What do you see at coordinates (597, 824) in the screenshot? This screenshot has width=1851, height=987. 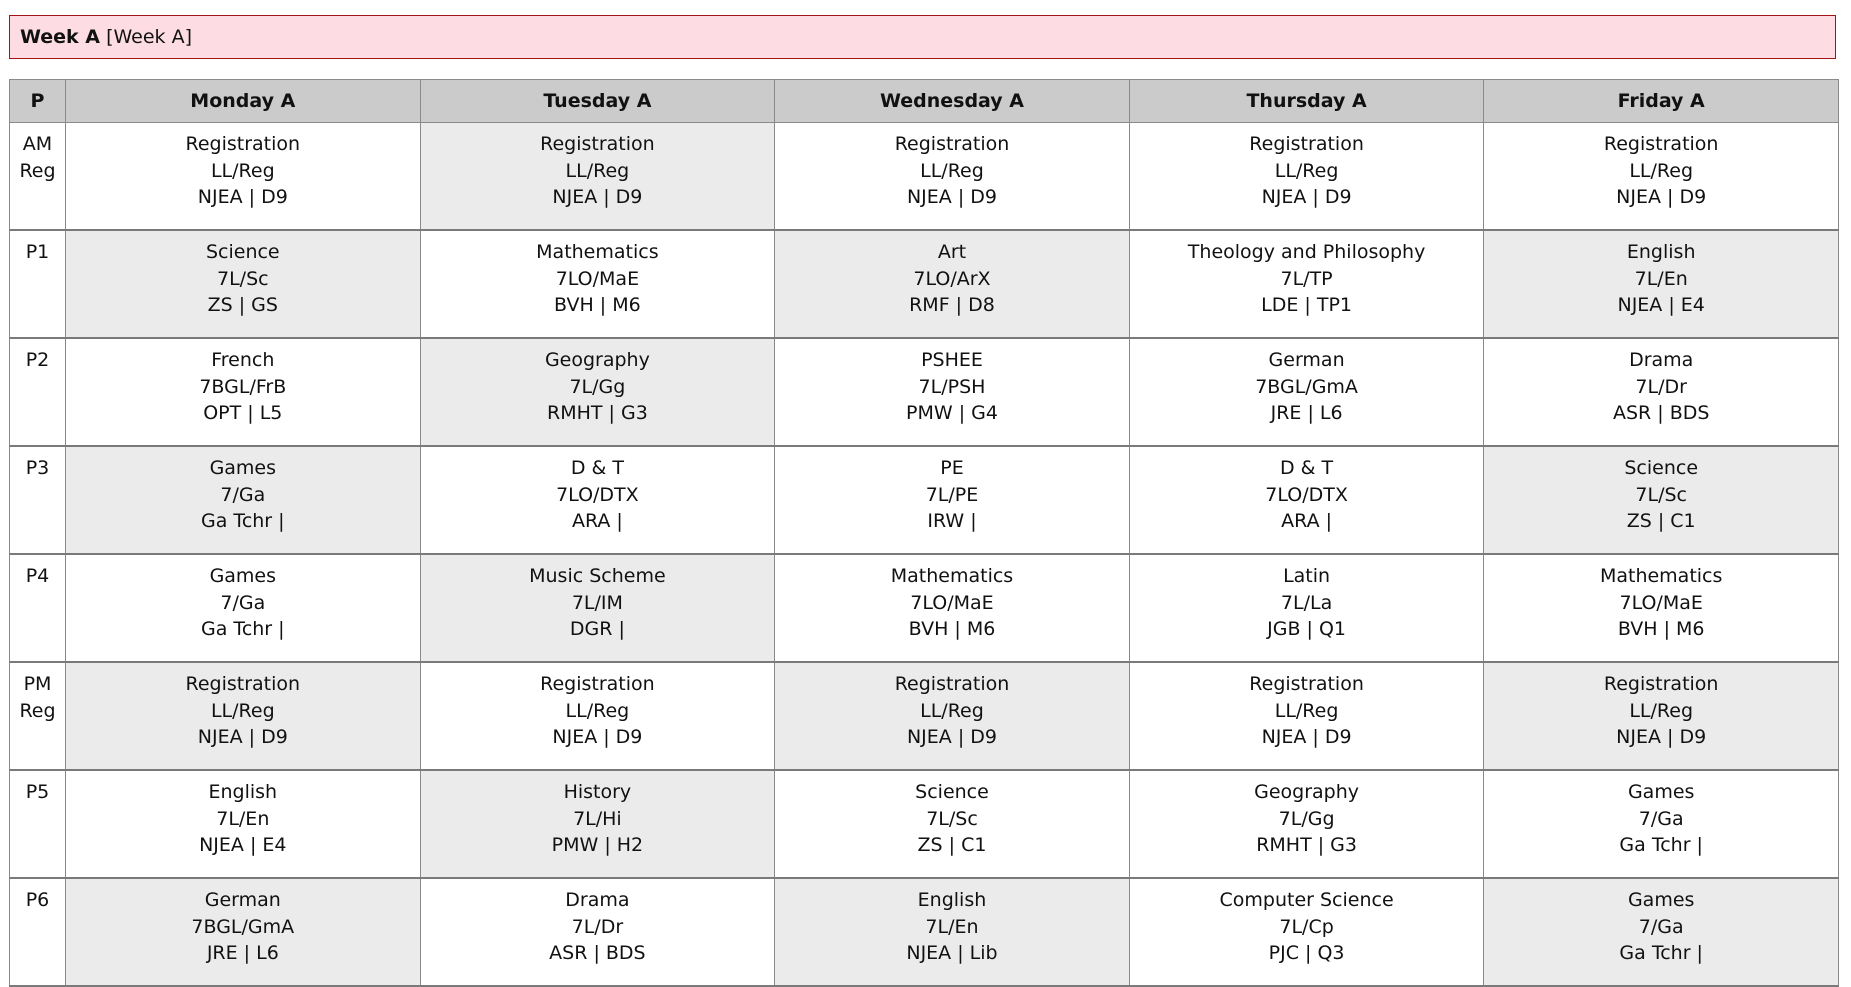 I see `lesson-cell: History 7L/Hi PMW | H2` at bounding box center [597, 824].